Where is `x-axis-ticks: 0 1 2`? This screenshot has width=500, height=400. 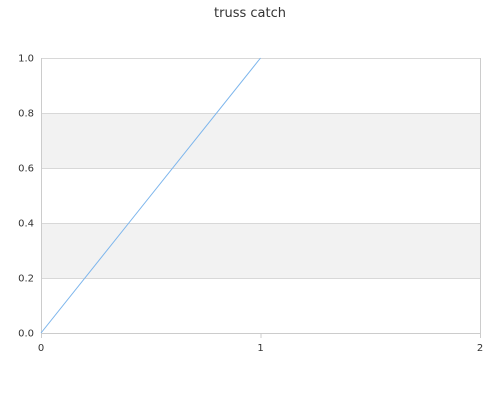 x-axis-ticks: 0 1 2 is located at coordinates (260, 343).